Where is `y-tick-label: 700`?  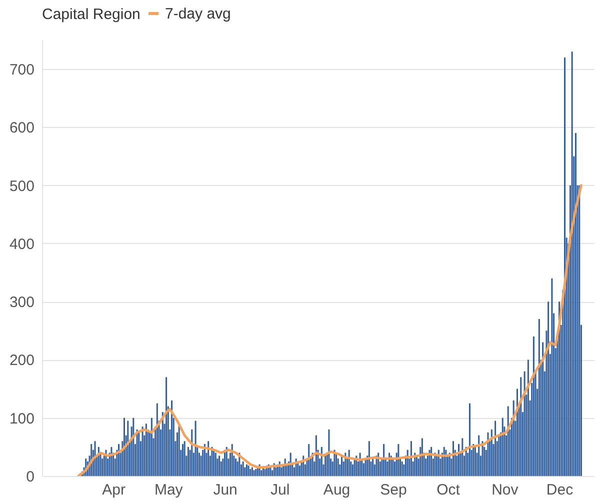
y-tick-label: 700 is located at coordinates (21, 70).